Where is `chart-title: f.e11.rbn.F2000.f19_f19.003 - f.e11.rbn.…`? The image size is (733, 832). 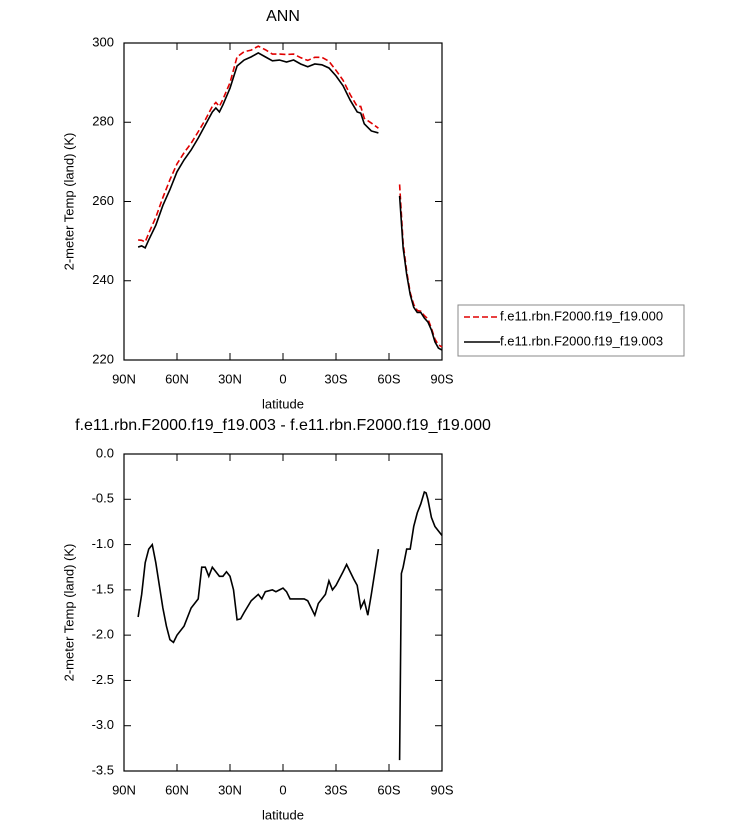 chart-title: f.e11.rbn.F2000.f19_f19.003 - f.e11.rbn.… is located at coordinates (283, 425).